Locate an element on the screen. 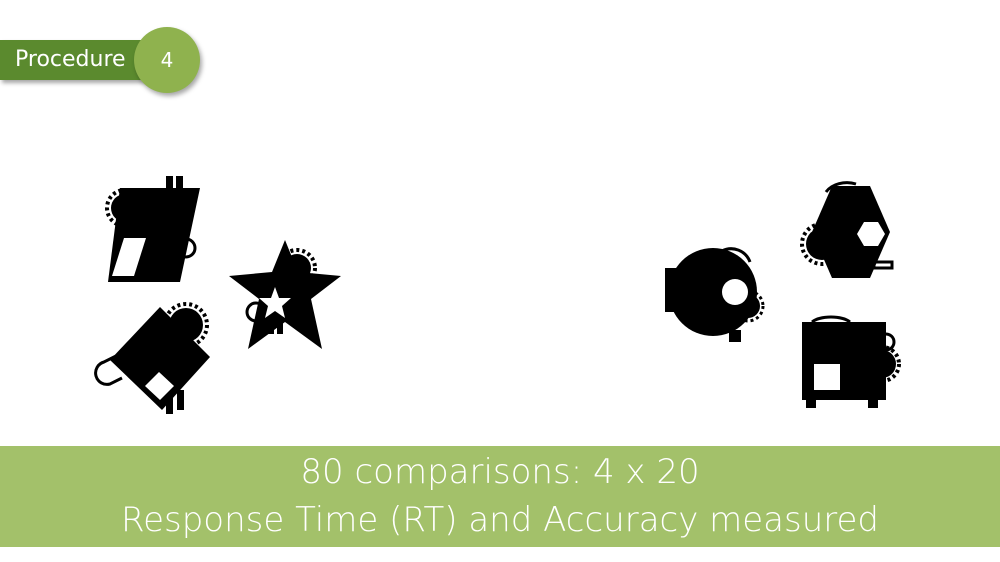 This screenshot has height=562, width=1000. shape-square-with-gear is located at coordinates (851, 361).